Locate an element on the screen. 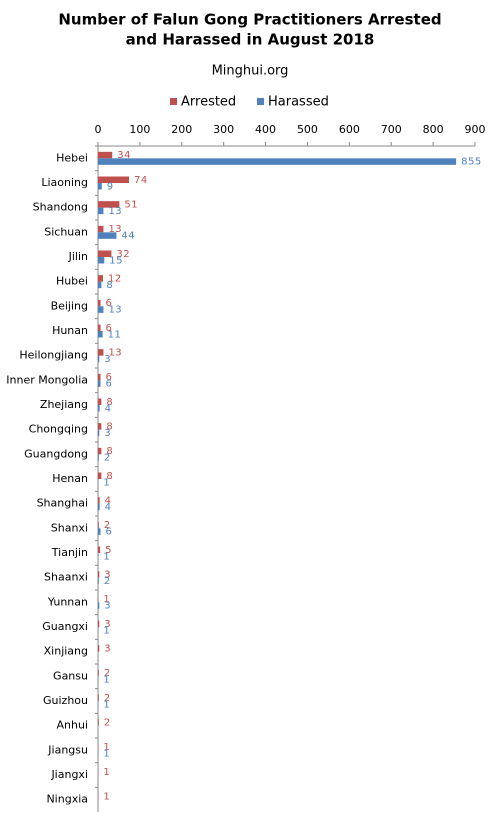 The image size is (500, 829). y-tick-label: Chongqing is located at coordinates (58, 429).